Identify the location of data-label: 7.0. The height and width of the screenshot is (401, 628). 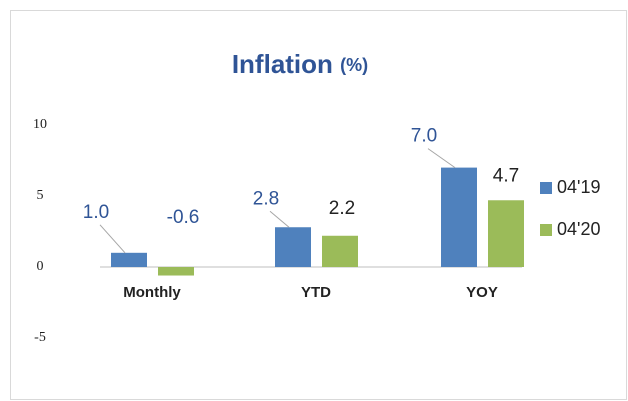
(424, 136).